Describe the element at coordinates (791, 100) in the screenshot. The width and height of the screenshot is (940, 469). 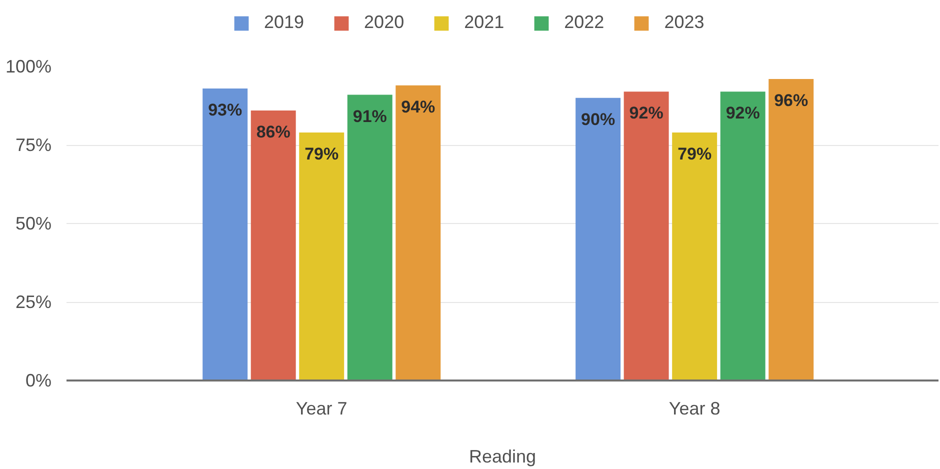
I see `data-label: 96%` at that location.